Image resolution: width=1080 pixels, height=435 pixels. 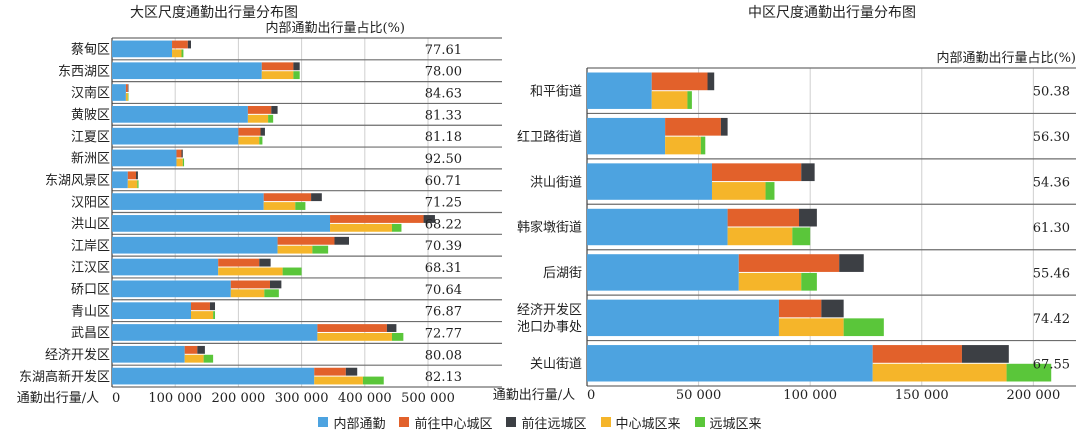 I want to click on c1-category-label: 洪山区, so click(x=90, y=224).